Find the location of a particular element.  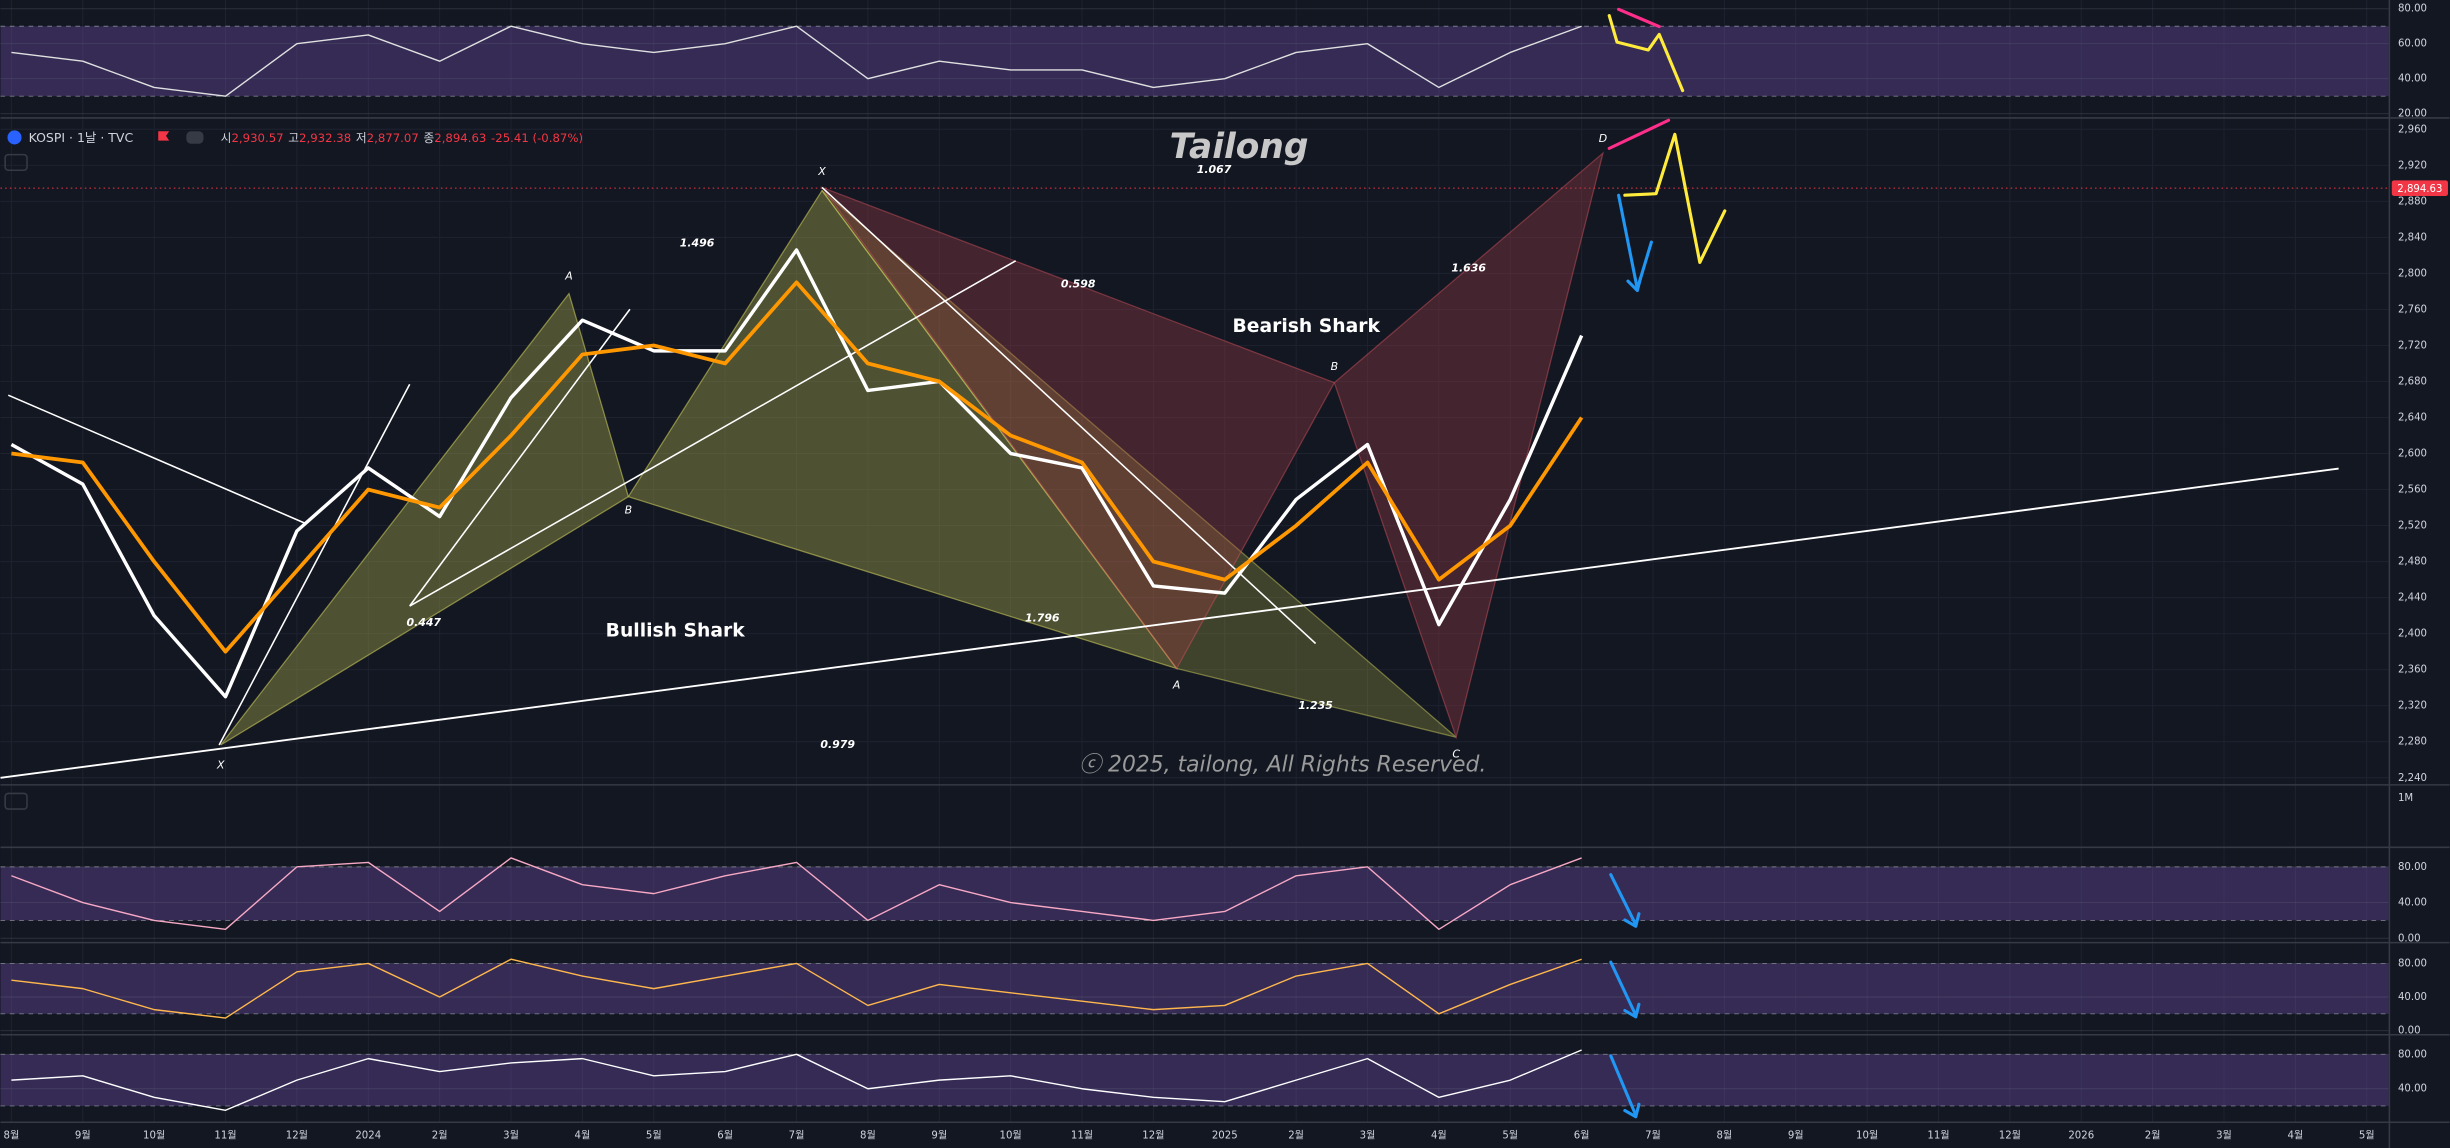

pattern-name: Bearish Shark is located at coordinates (1306, 326).